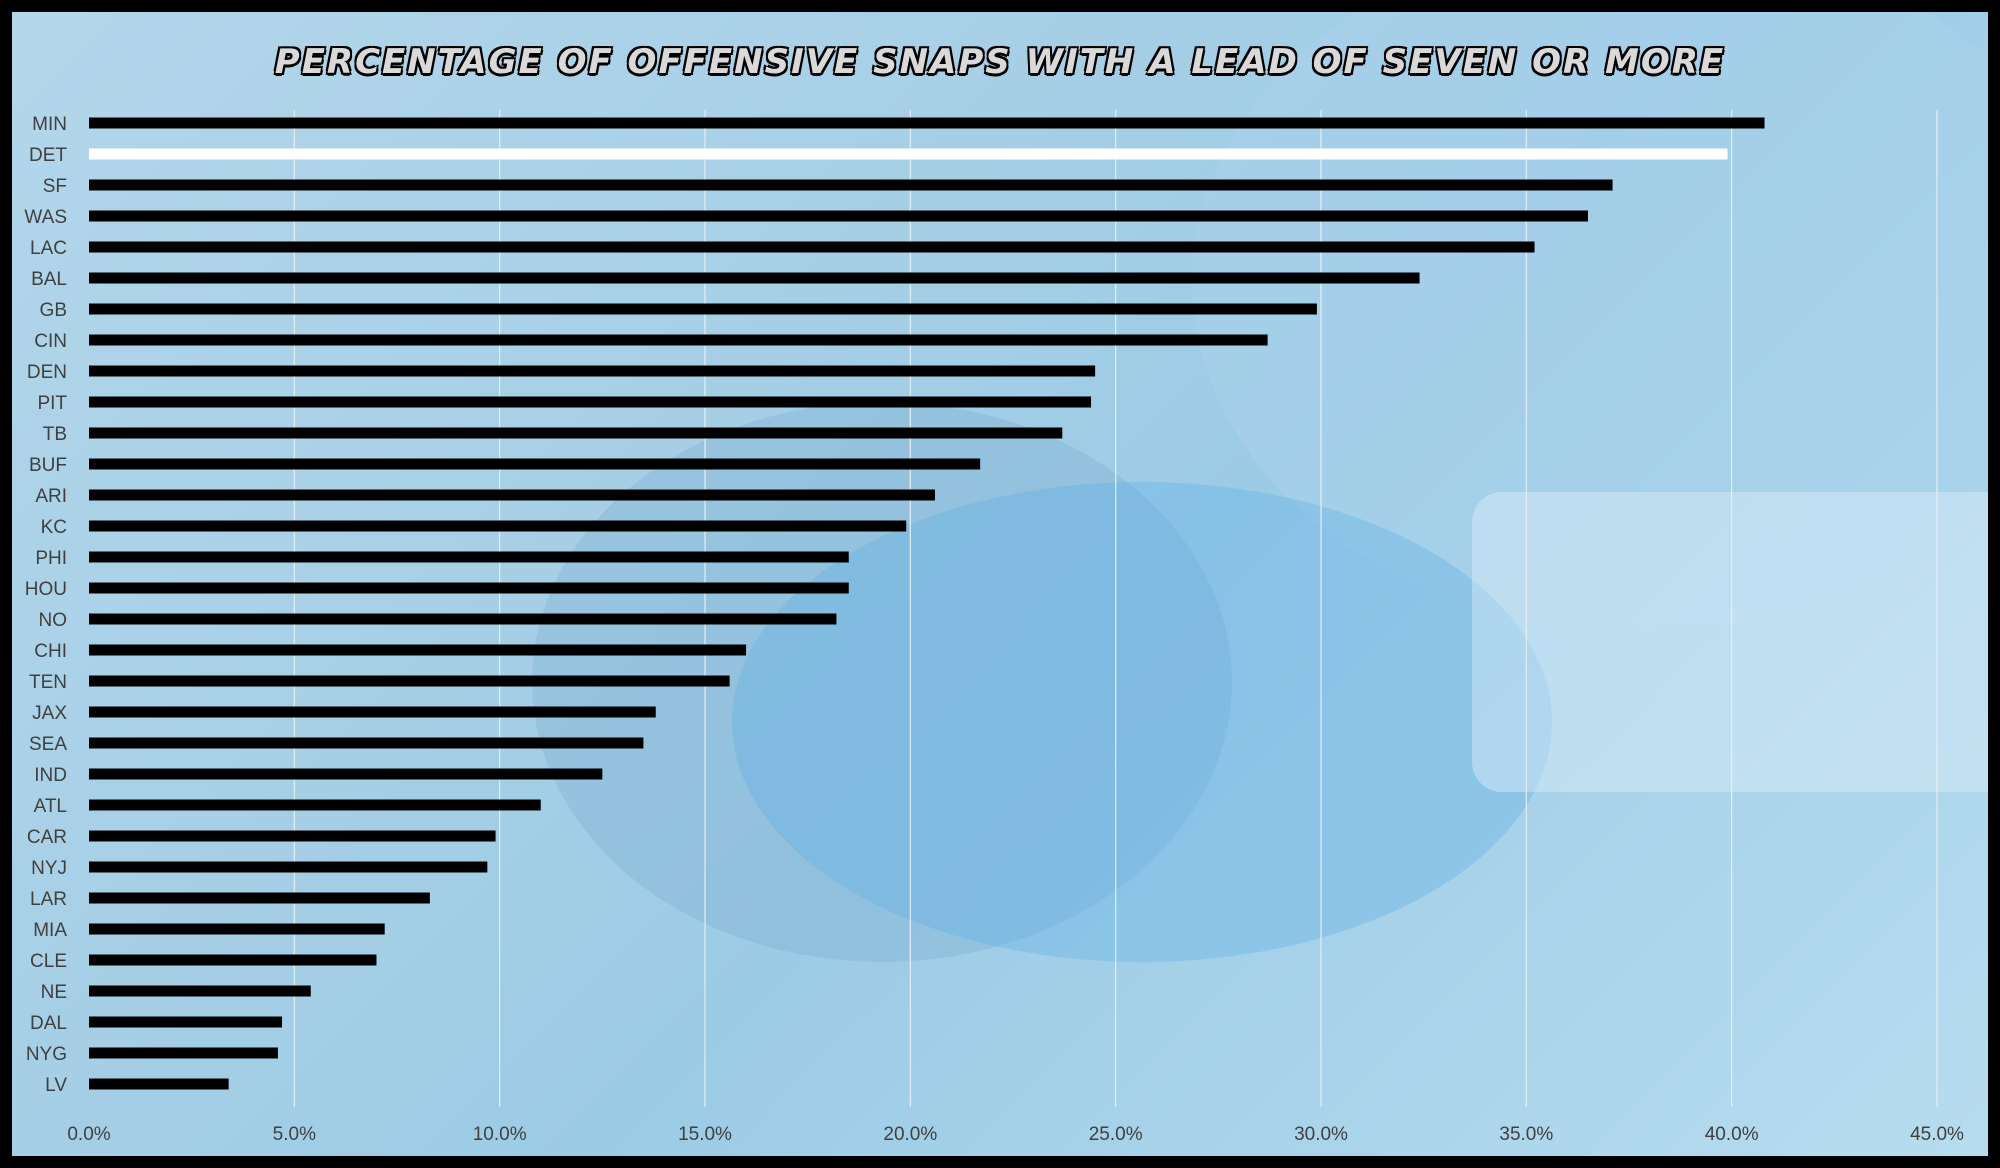 This screenshot has height=1168, width=2000. I want to click on category-label: IND, so click(50, 775).